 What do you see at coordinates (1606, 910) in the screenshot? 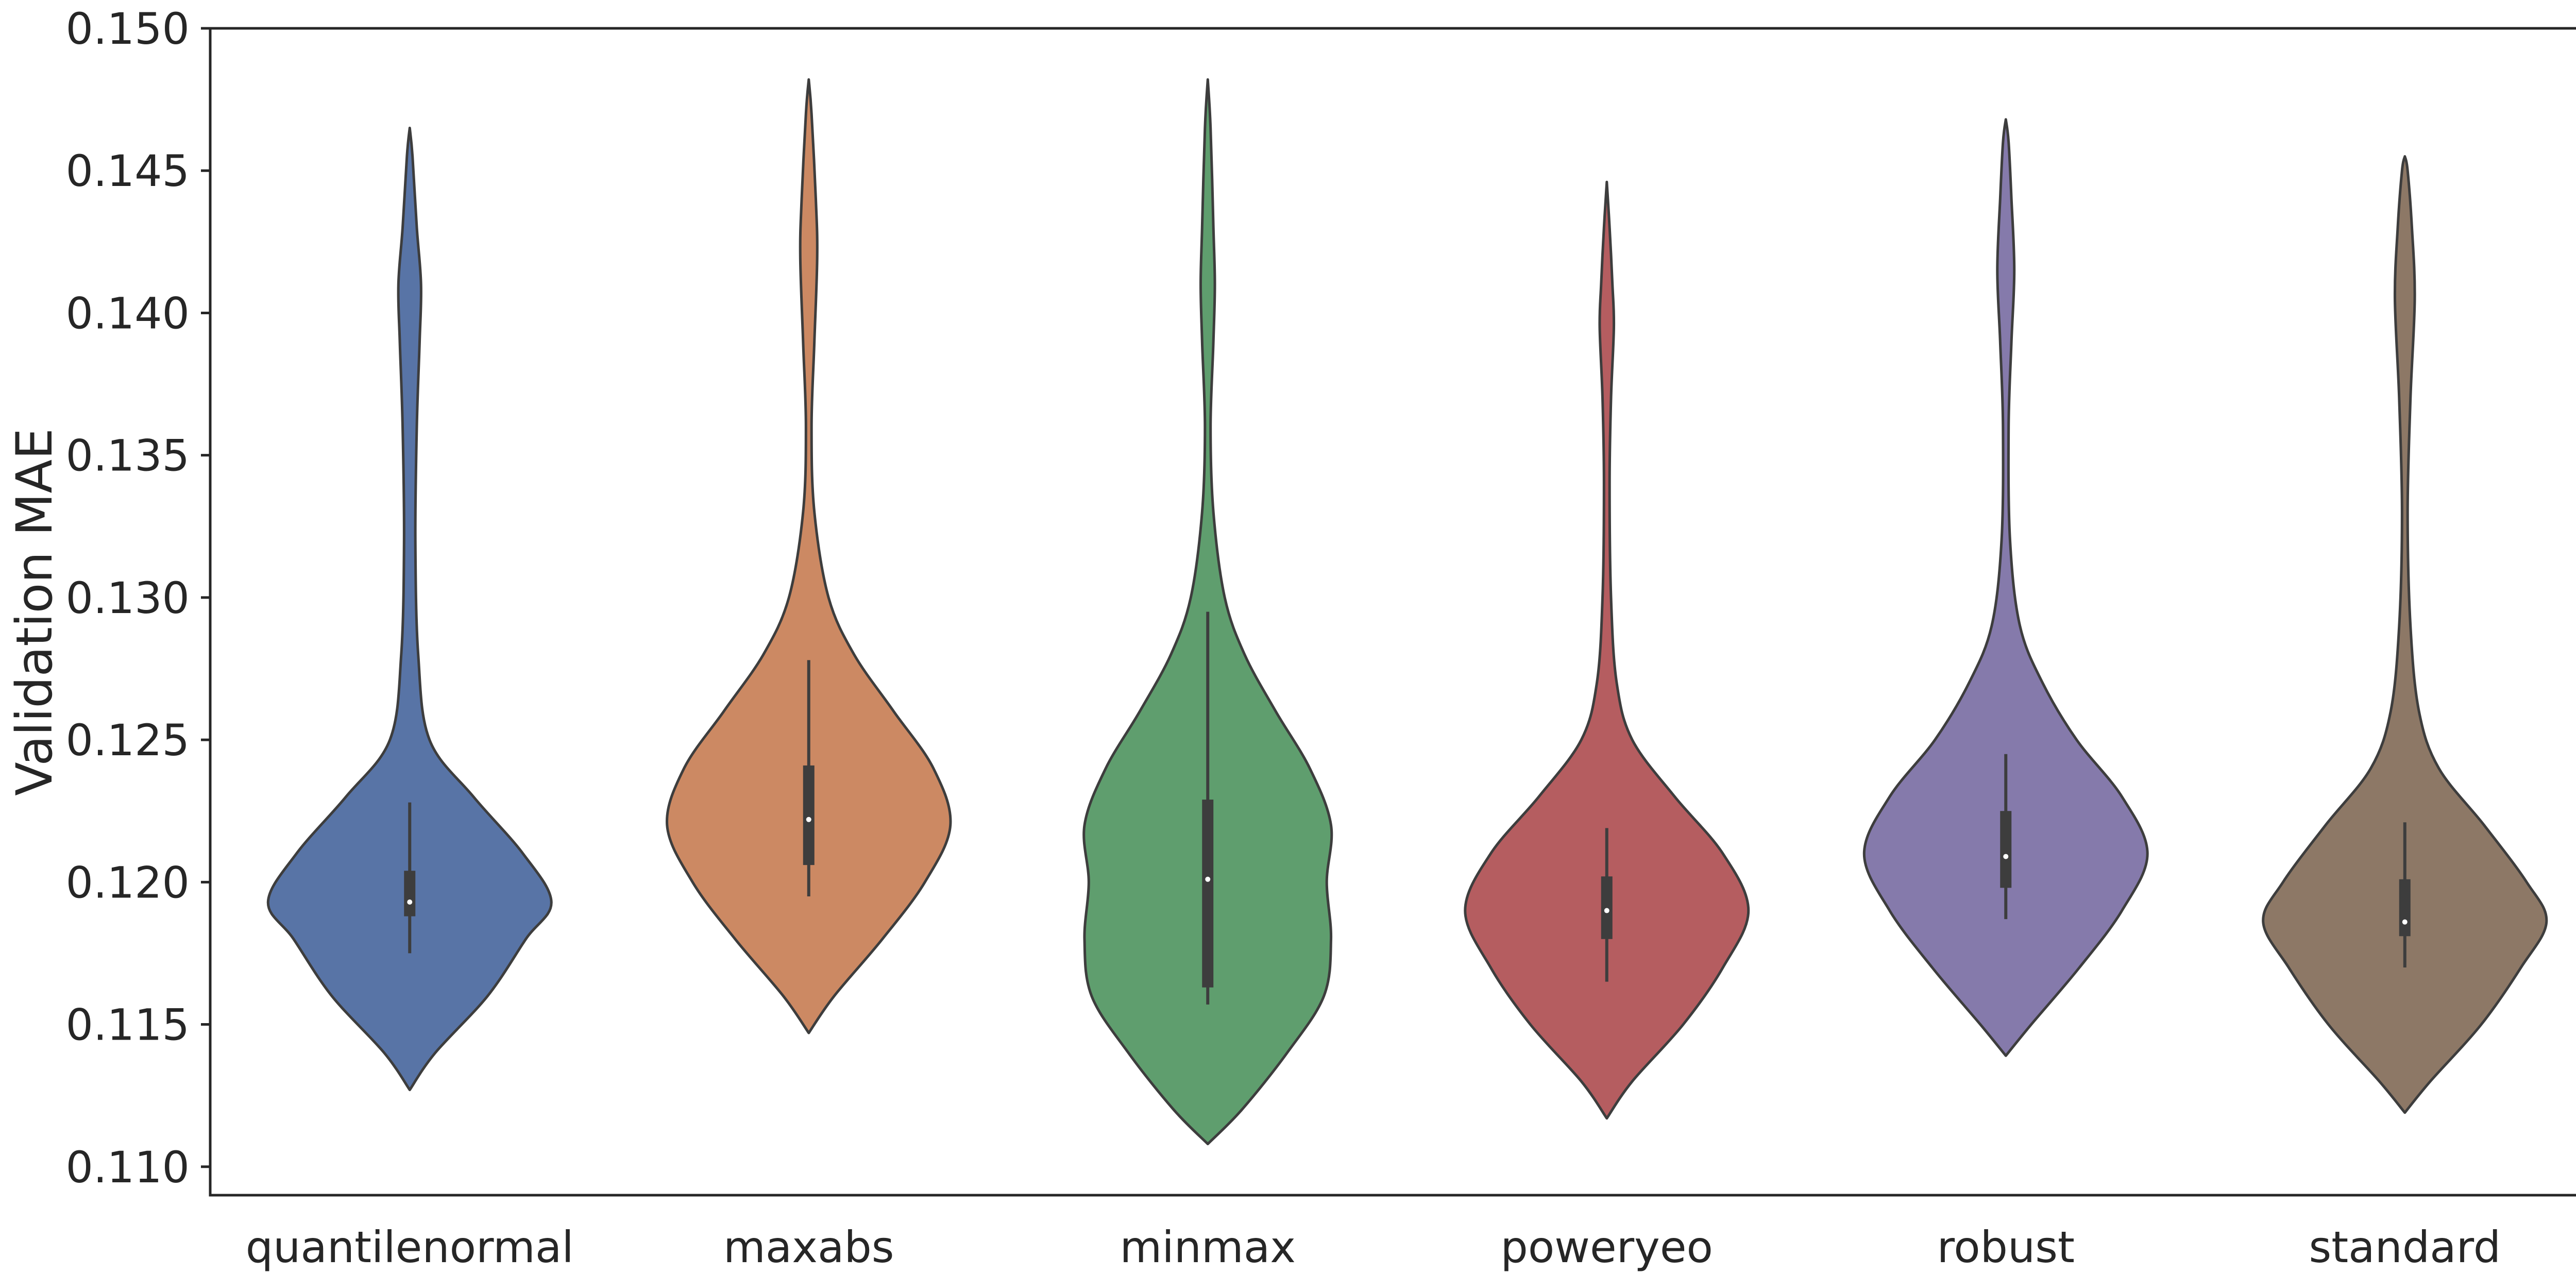
I see `median-dot-poweryeo` at bounding box center [1606, 910].